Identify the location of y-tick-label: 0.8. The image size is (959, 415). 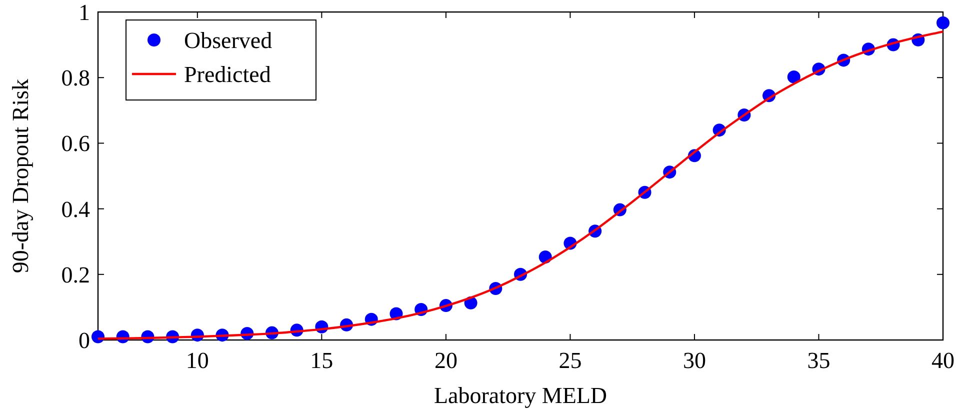
(75, 78).